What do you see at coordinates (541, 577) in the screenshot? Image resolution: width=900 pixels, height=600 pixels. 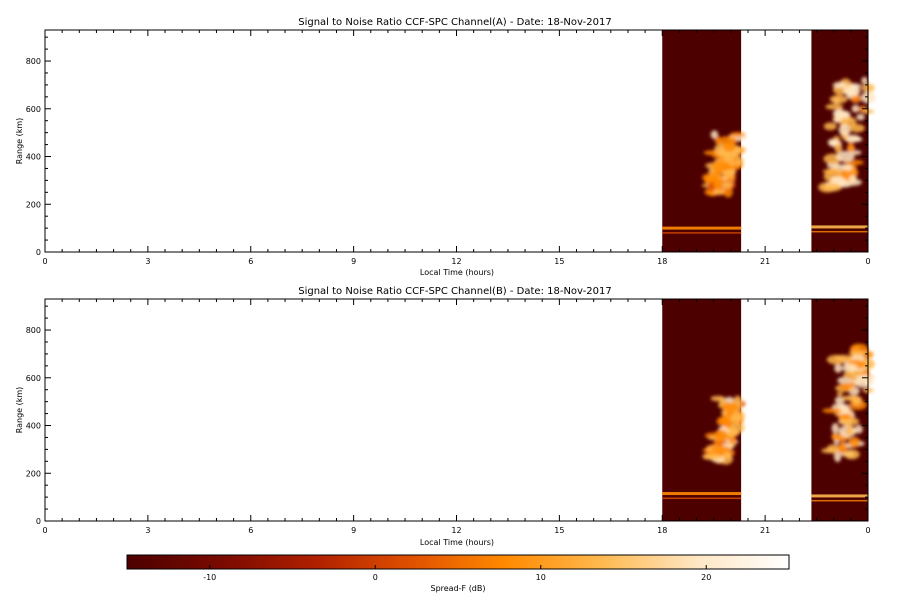 I see `colorbar-tick-label: 10` at bounding box center [541, 577].